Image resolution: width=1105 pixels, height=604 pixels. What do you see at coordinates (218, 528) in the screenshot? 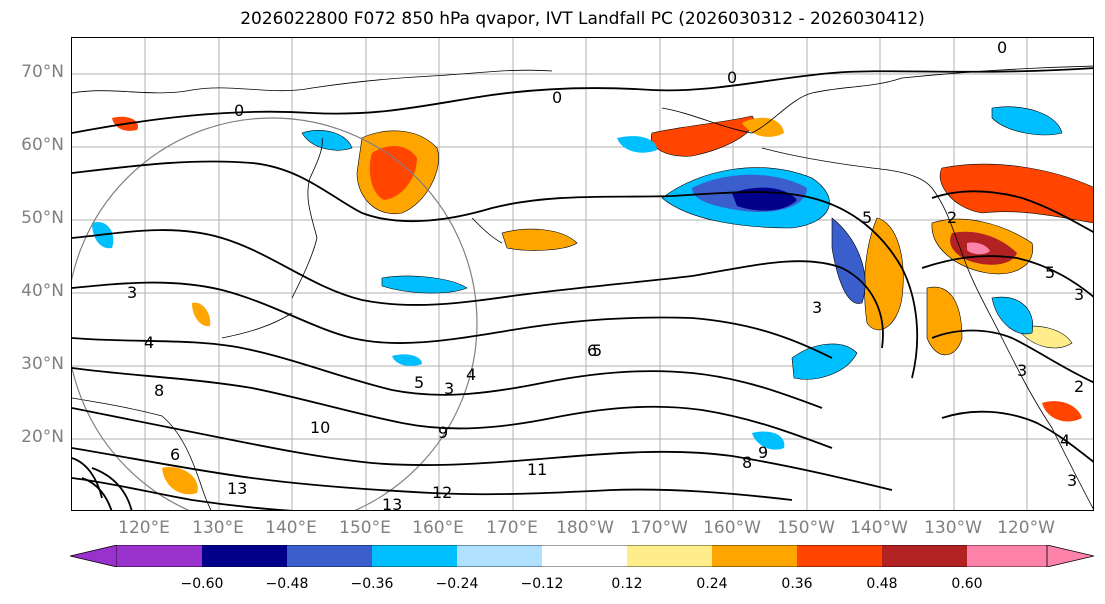
I see `lon-label-130e: 130°E` at bounding box center [218, 528].